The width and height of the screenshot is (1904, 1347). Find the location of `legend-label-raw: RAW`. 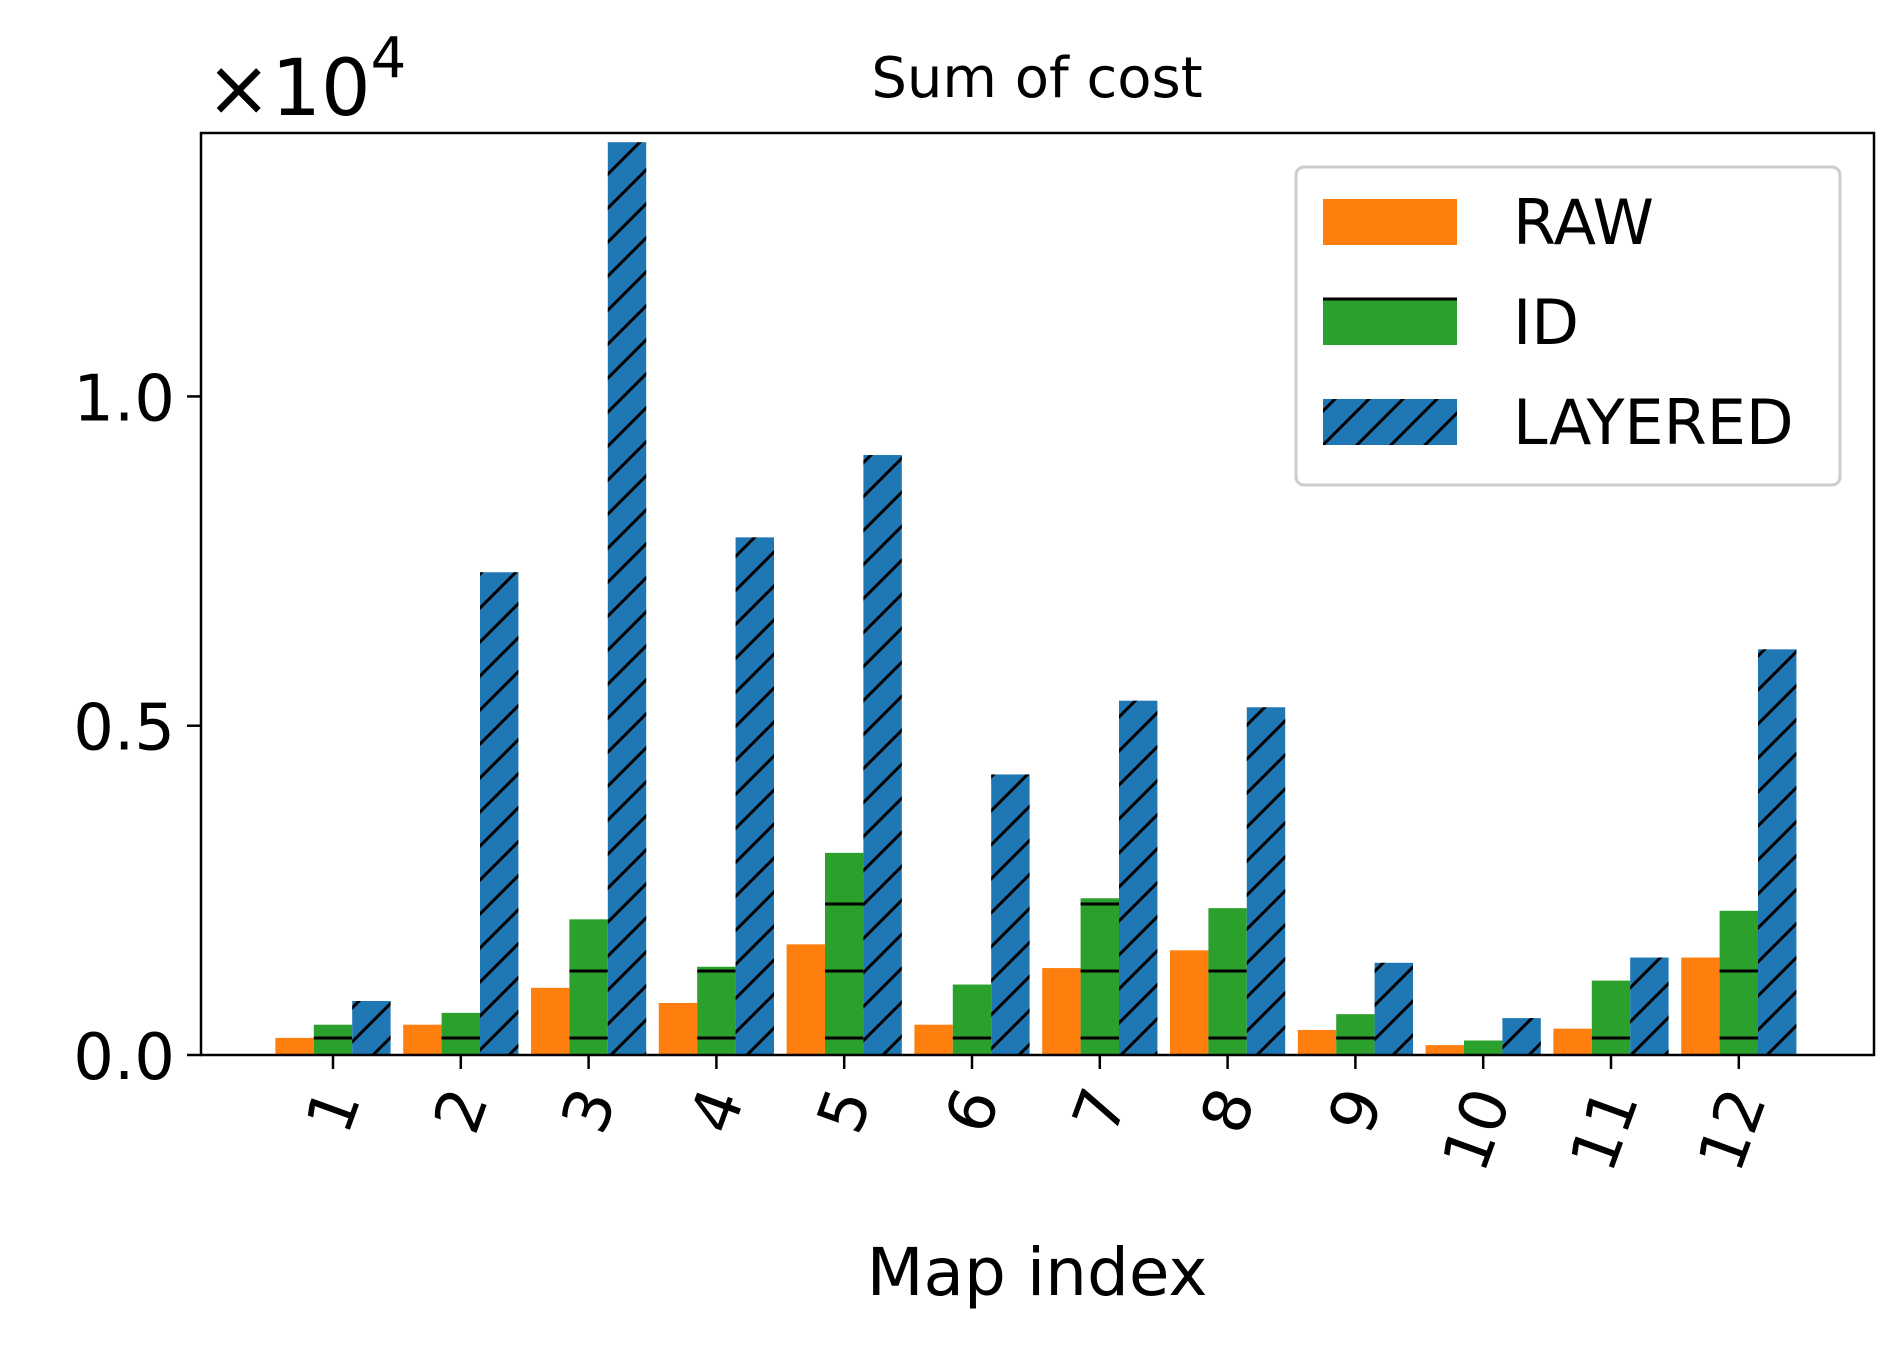

legend-label-raw: RAW is located at coordinates (1583, 222).